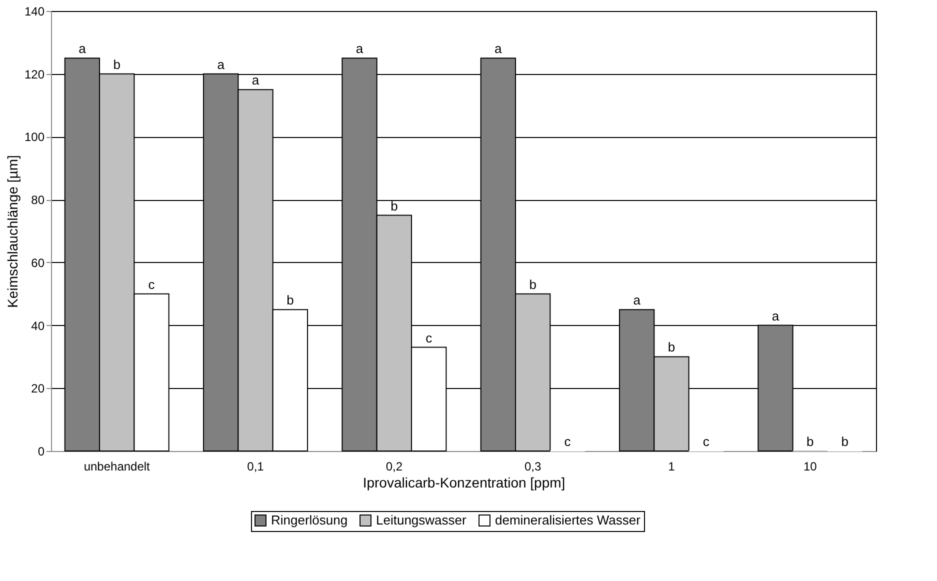 The image size is (937, 581). What do you see at coordinates (38, 200) in the screenshot?
I see `y-tick-label: 80` at bounding box center [38, 200].